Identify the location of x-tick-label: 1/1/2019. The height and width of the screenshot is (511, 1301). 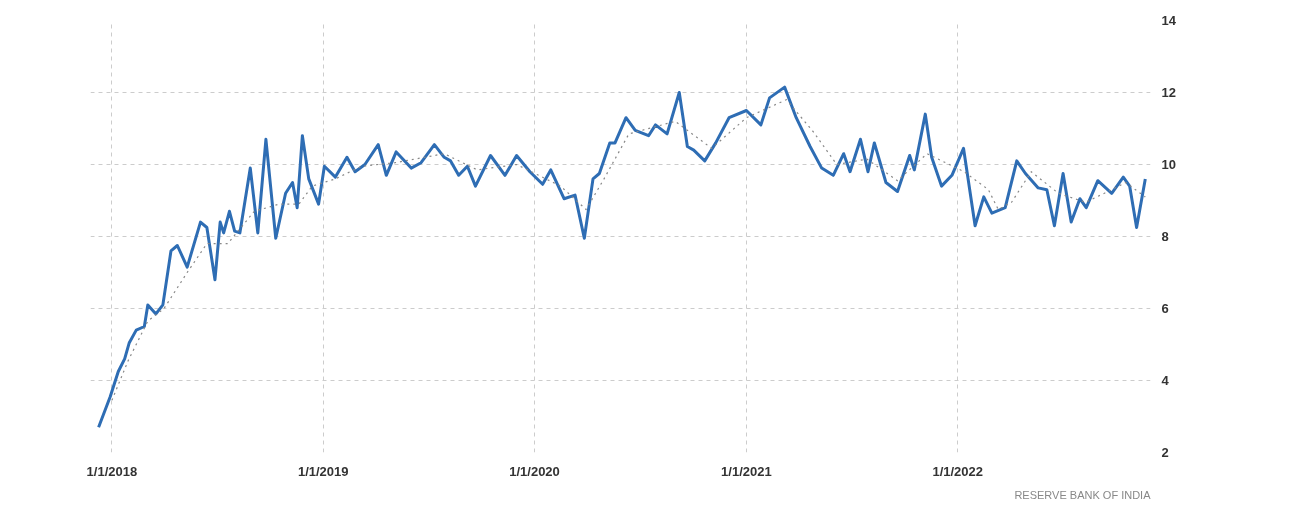
(323, 471).